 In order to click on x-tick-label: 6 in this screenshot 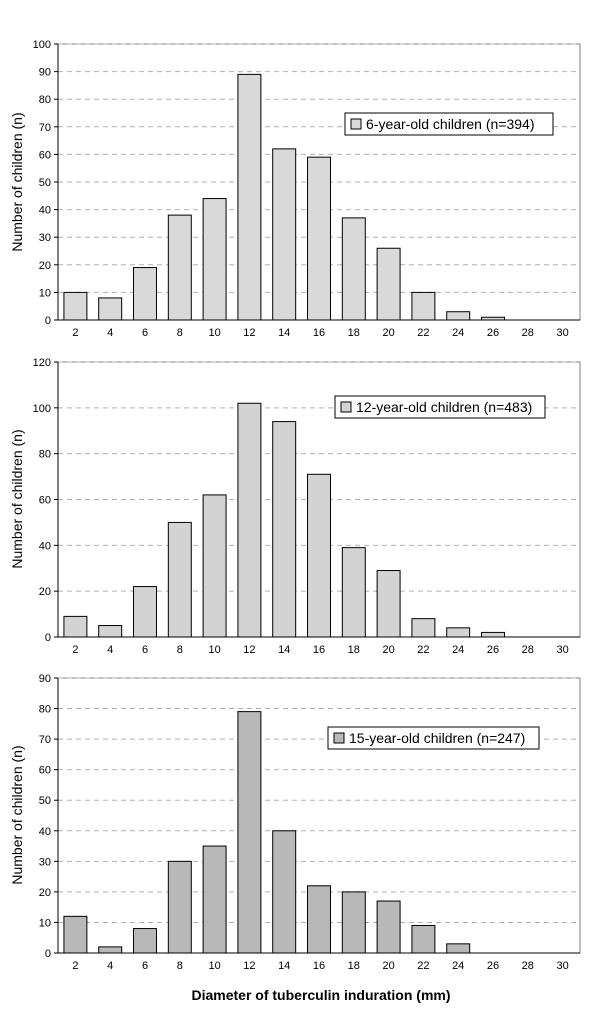, I will do `click(145, 333)`.